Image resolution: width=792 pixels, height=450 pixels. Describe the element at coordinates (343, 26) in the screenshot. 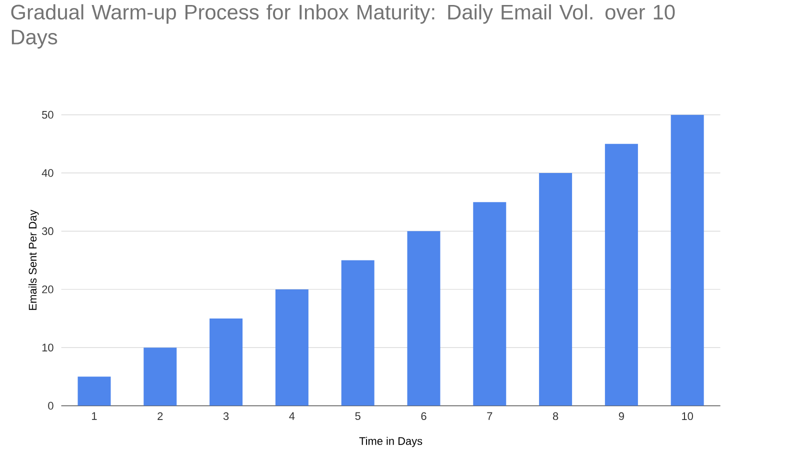

I see `chart-title: Gradual Warm-up Process for Inbox Maturity: Daily Email Vol. over 10 Days` at that location.